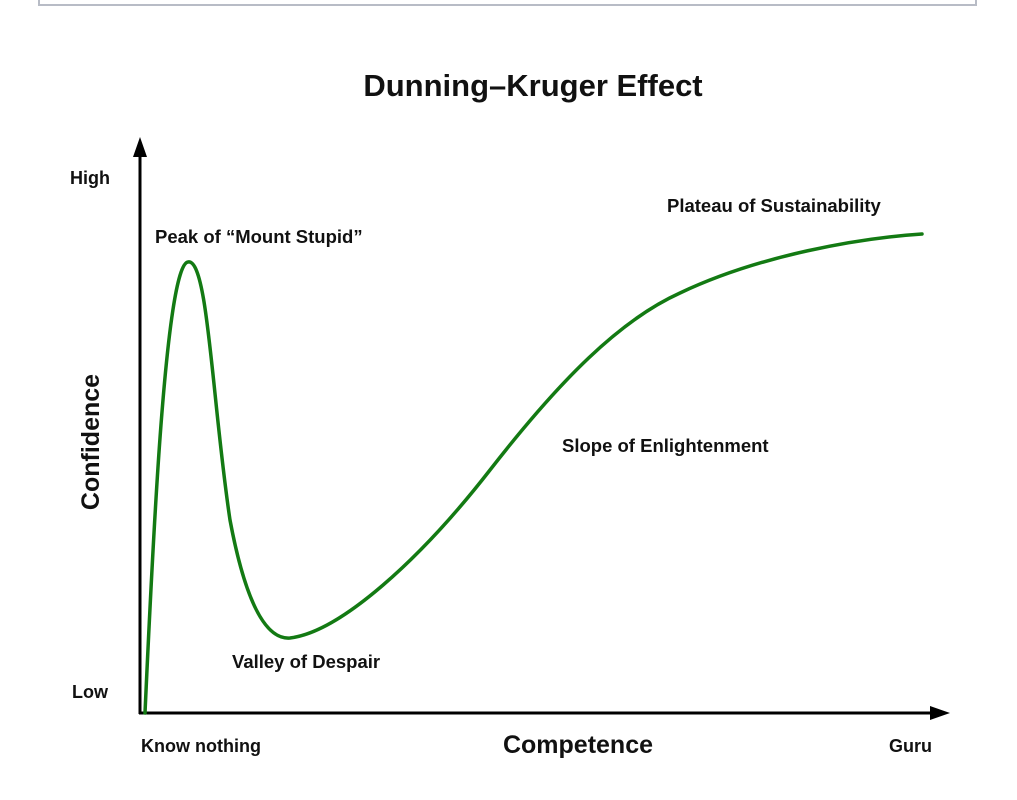 The height and width of the screenshot is (800, 1017). I want to click on x-axis-arrowhead, so click(940, 713).